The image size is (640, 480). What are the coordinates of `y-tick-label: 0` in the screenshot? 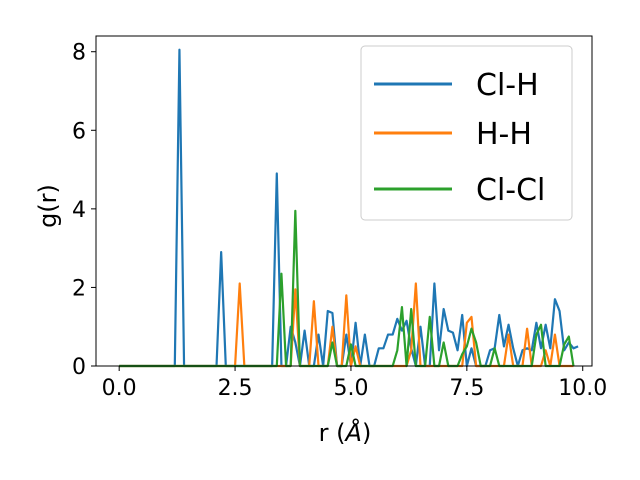 It's located at (79, 367).